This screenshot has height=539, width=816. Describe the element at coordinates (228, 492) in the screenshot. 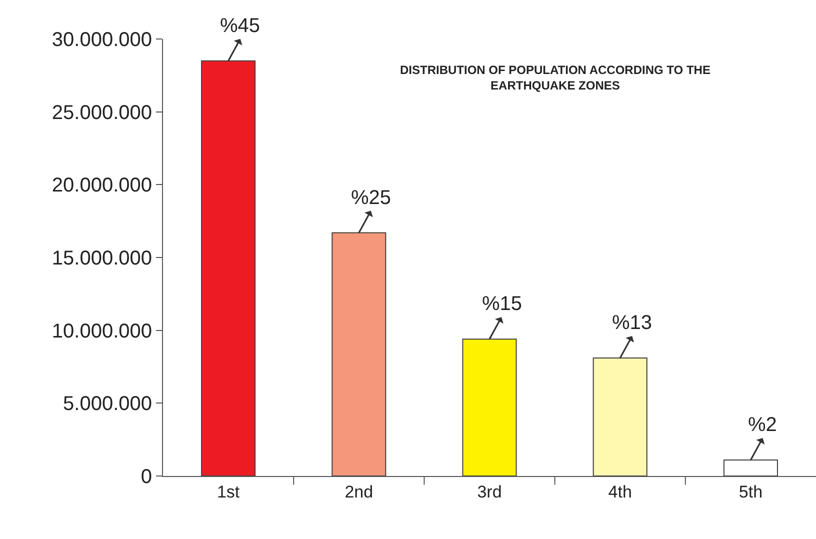

I see `x-tick-label: 1st` at that location.